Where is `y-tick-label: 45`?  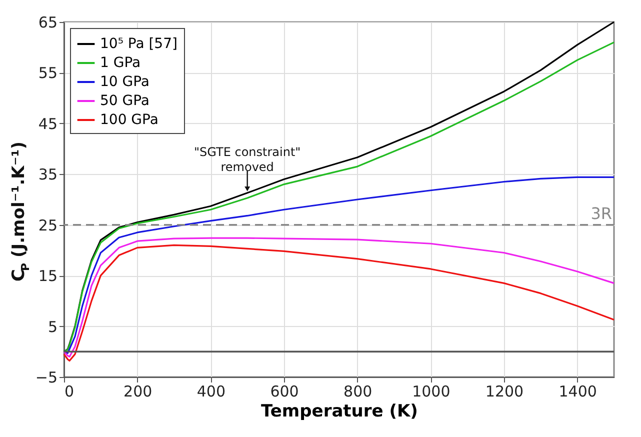
y-tick-label: 45 is located at coordinates (48, 123).